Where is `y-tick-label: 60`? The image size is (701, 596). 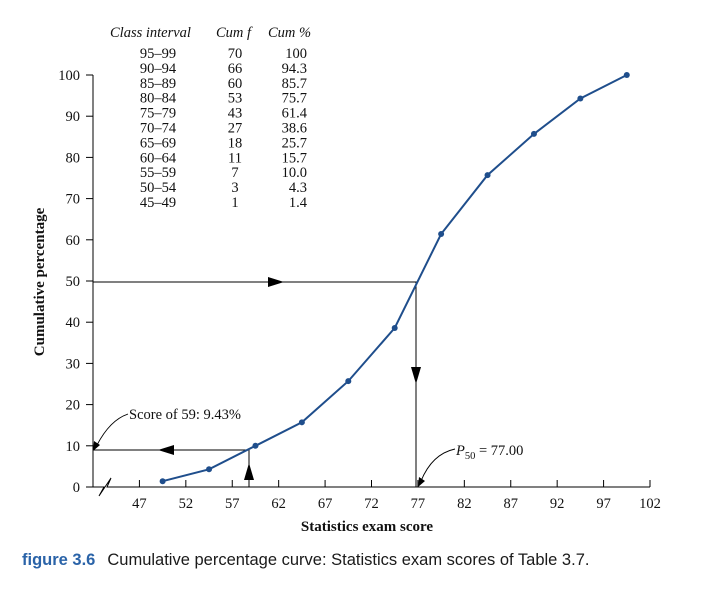 y-tick-label: 60 is located at coordinates (73, 241).